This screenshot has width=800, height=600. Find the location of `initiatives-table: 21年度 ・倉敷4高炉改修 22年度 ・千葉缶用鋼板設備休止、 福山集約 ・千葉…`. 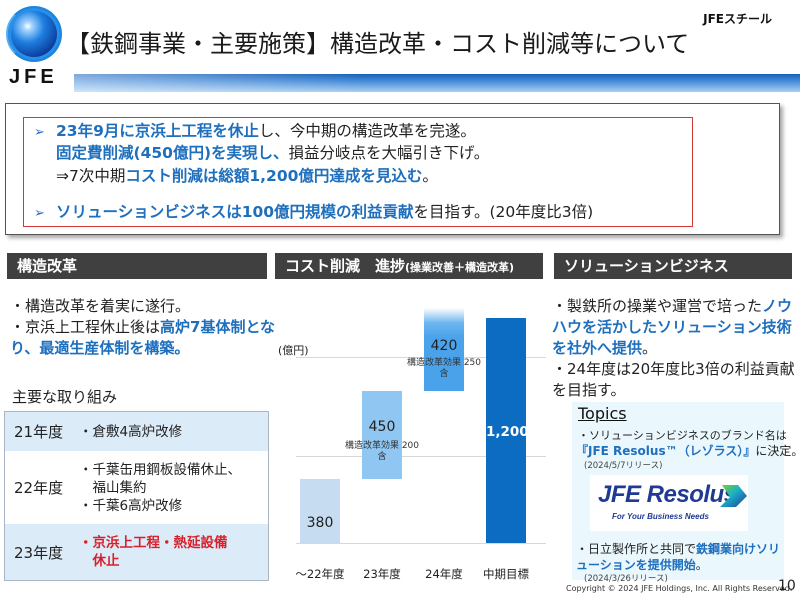

initiatives-table: 21年度 ・倉敷4高炉改修 22年度 ・千葉缶用鋼板設備休止、 福山集約 ・千葉… is located at coordinates (136, 496).